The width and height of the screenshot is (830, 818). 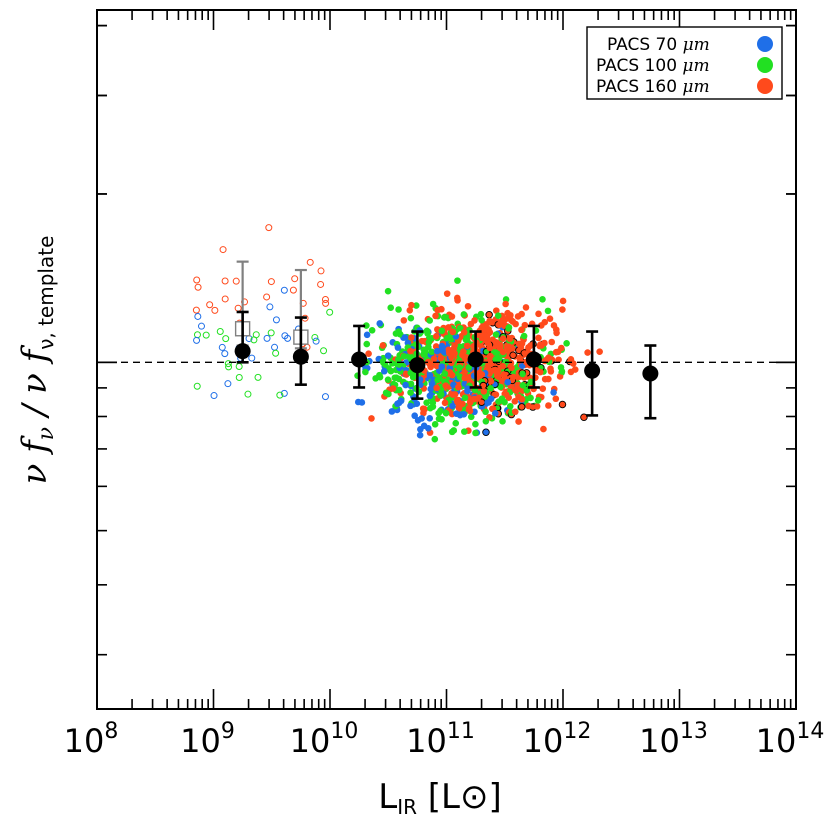 What do you see at coordinates (673, 739) in the screenshot?
I see `x-tick-label-13: 1013` at bounding box center [673, 739].